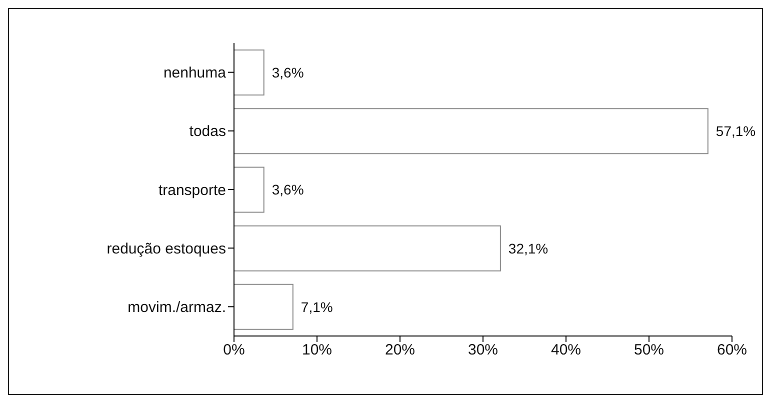 The image size is (771, 401). I want to click on y-tick-label: todas, so click(207, 131).